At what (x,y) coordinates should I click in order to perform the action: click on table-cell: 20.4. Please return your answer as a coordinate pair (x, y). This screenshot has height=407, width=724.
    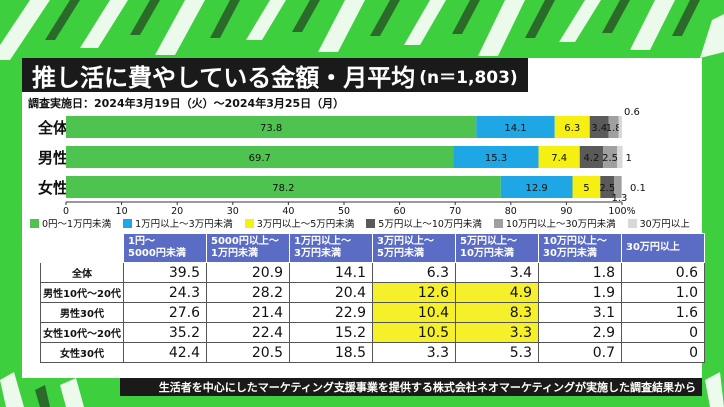
    Looking at the image, I should click on (331, 292).